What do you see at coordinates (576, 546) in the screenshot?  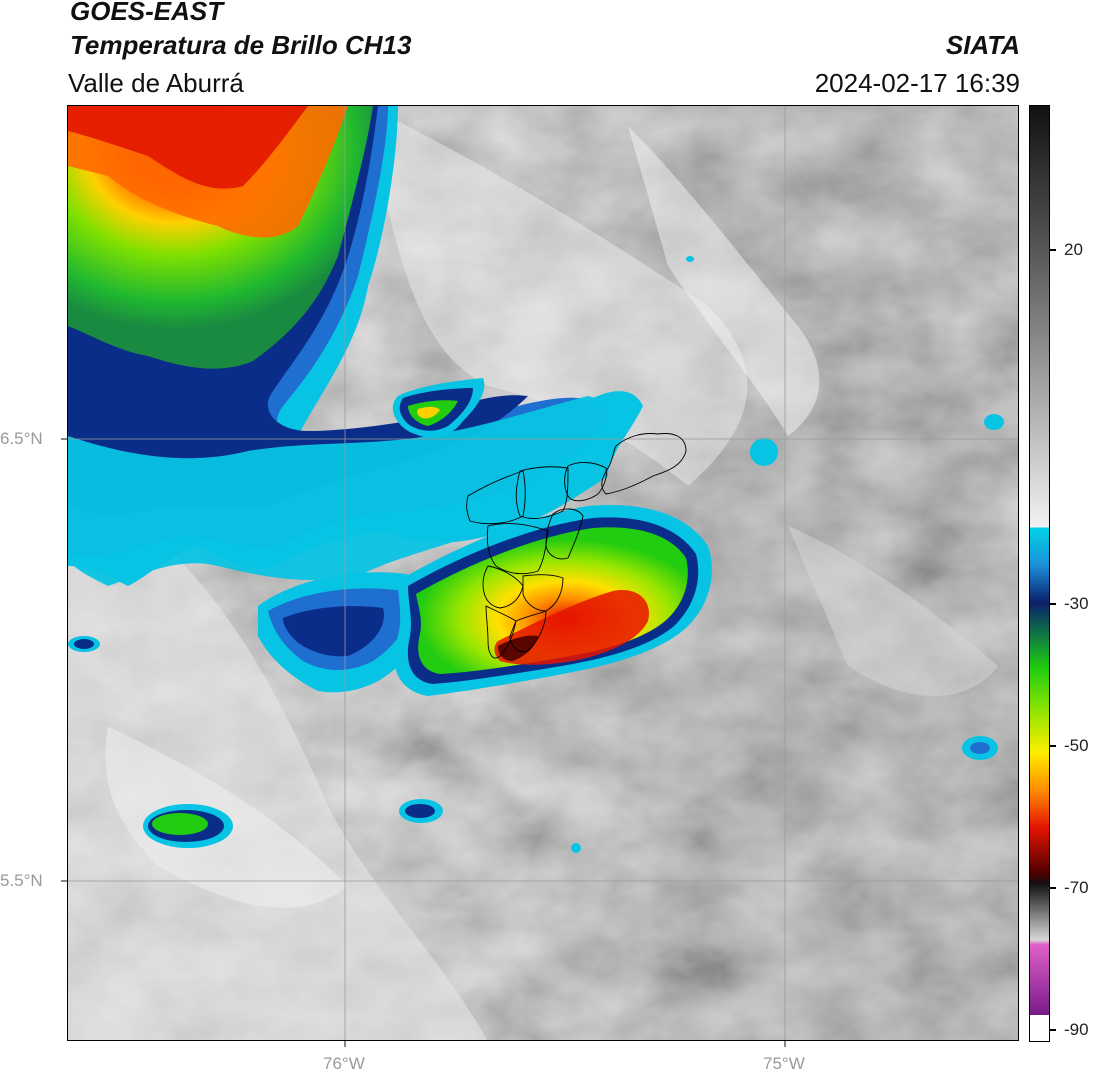 I see `municipal-boundaries` at bounding box center [576, 546].